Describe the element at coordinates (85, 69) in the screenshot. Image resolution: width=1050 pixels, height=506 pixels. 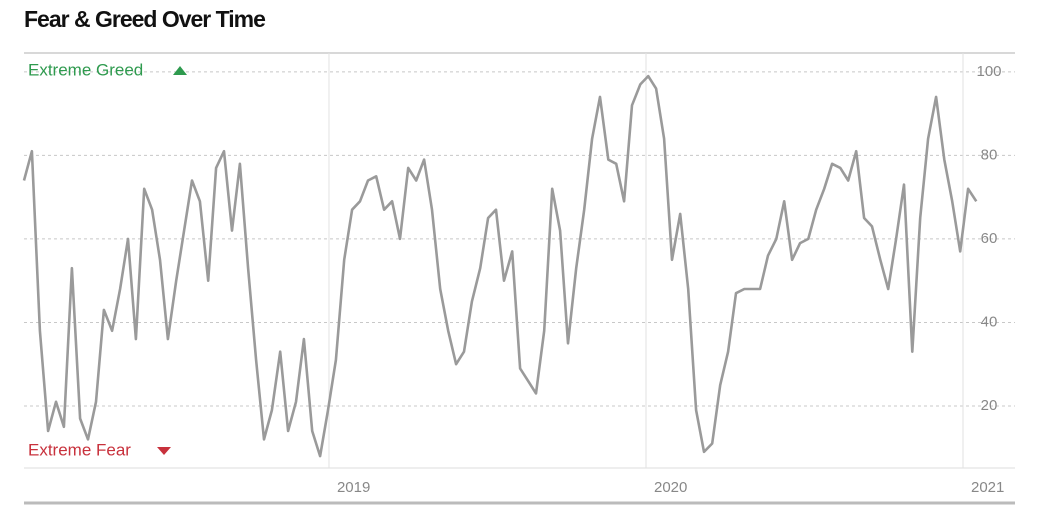
I see `annotation-greed: Extreme Greed` at that location.